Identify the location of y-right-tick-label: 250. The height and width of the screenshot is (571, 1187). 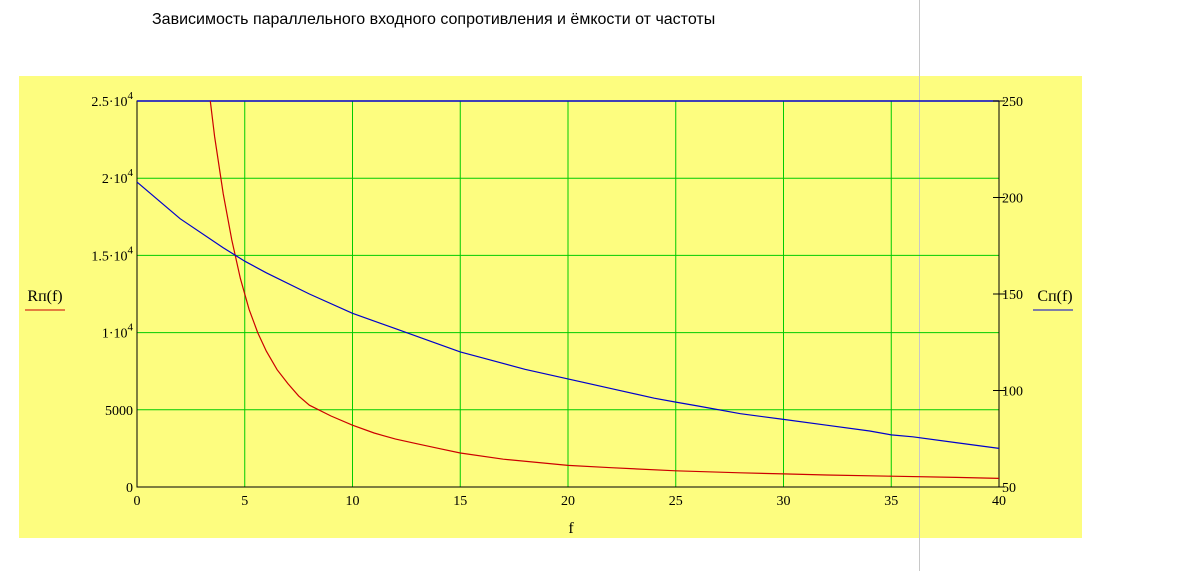
(1012, 102).